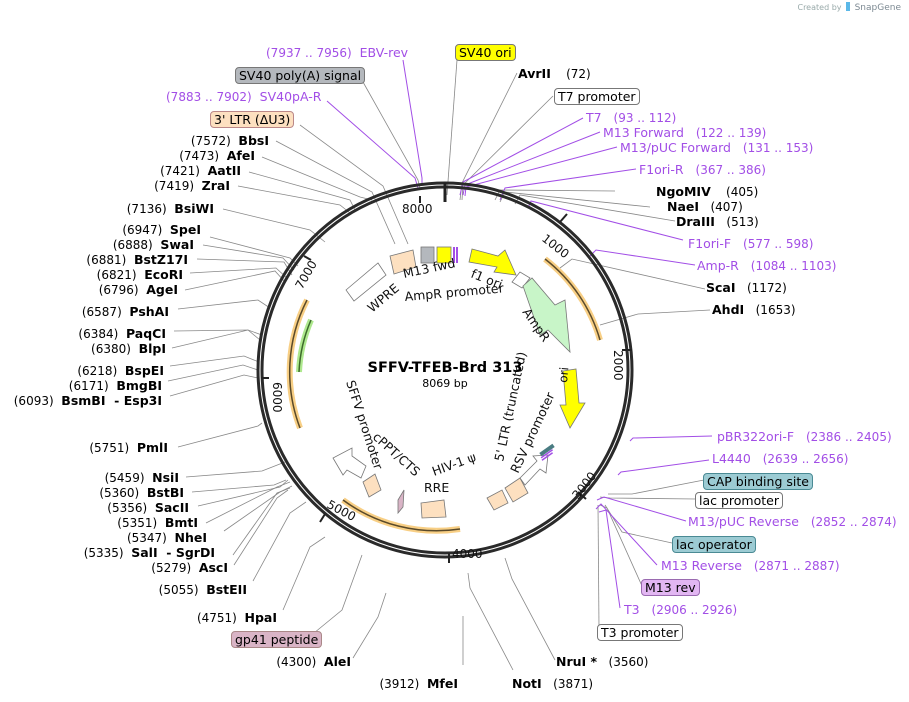 The width and height of the screenshot is (909, 702). What do you see at coordinates (702, 170) in the screenshot?
I see `primer-f1ori-r: F1ori-R (367 .. 386)` at bounding box center [702, 170].